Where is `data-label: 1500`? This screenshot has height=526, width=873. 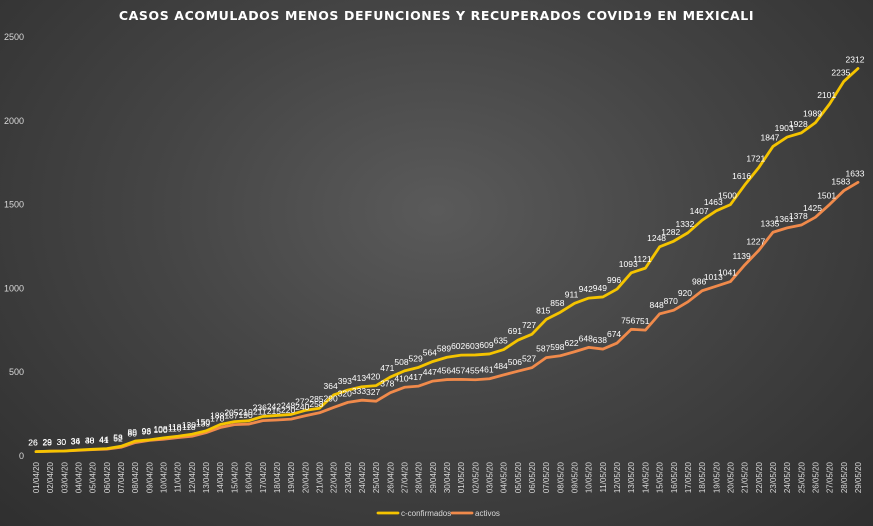 data-label: 1500 is located at coordinates (727, 196).